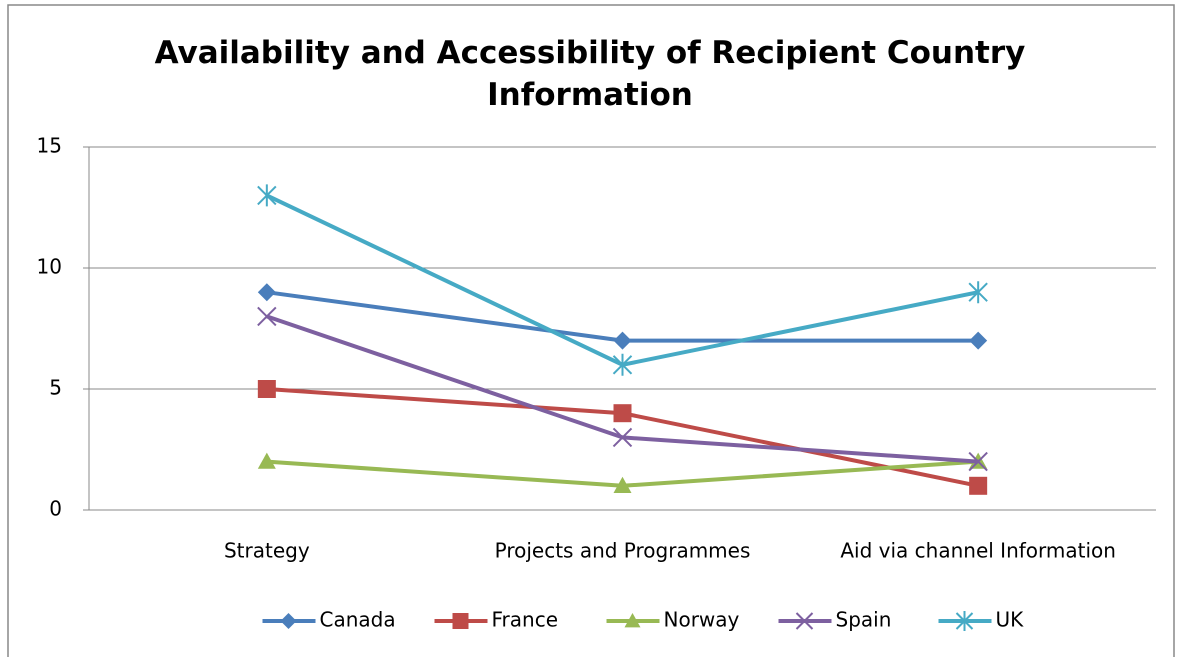 The image size is (1181, 657). What do you see at coordinates (702, 620) in the screenshot?
I see `legend-label: Norway` at bounding box center [702, 620].